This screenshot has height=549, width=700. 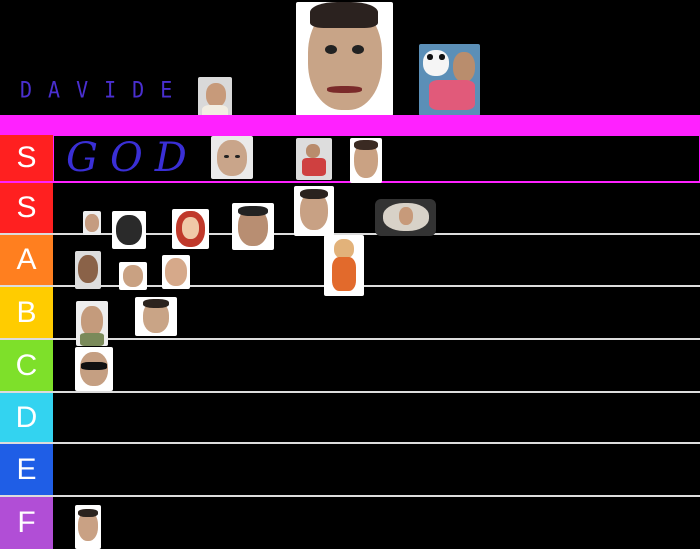 What do you see at coordinates (26, 312) in the screenshot?
I see `tier-label-b: B` at bounding box center [26, 312].